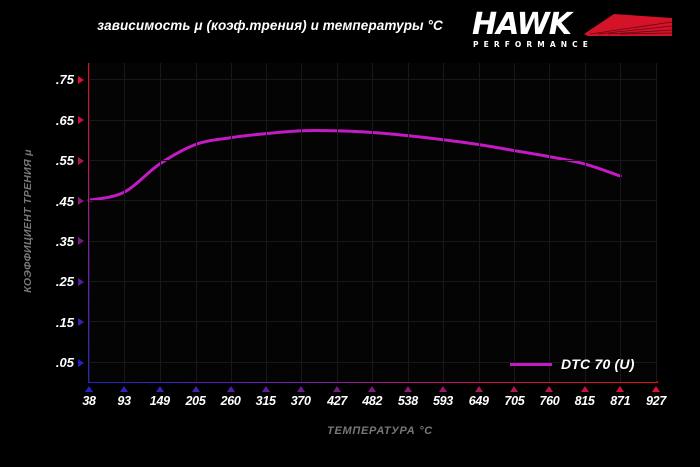 This screenshot has width=700, height=467. I want to click on x-tick-label: 927, so click(656, 401).